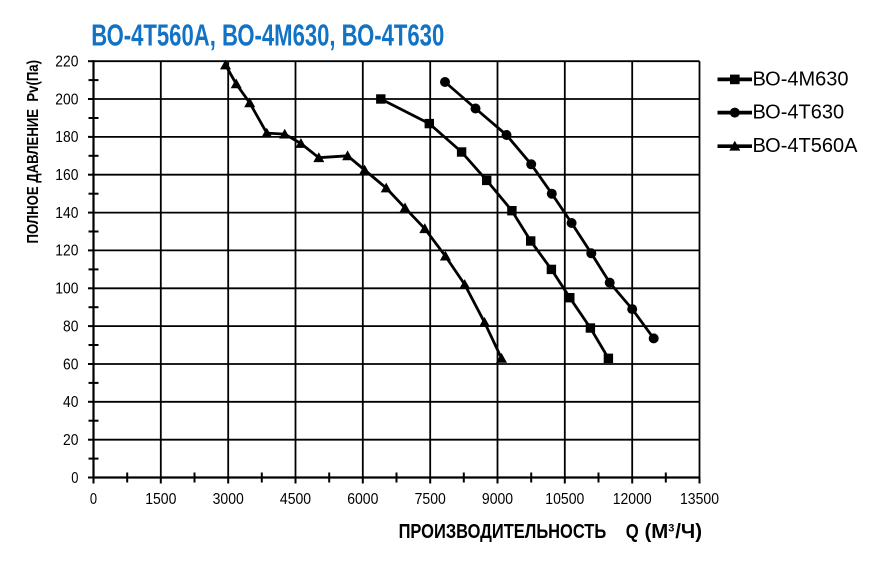 The image size is (894, 565). What do you see at coordinates (497, 499) in the screenshot?
I see `svg-text: 9000` at bounding box center [497, 499].